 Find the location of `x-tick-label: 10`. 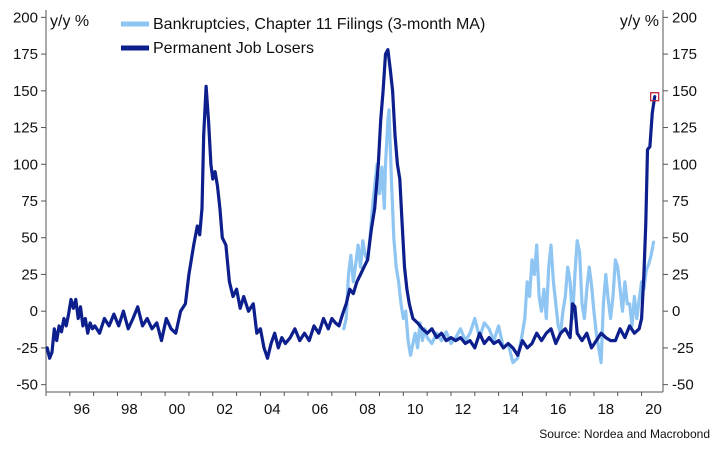

x-tick-label: 10 is located at coordinates (415, 409).